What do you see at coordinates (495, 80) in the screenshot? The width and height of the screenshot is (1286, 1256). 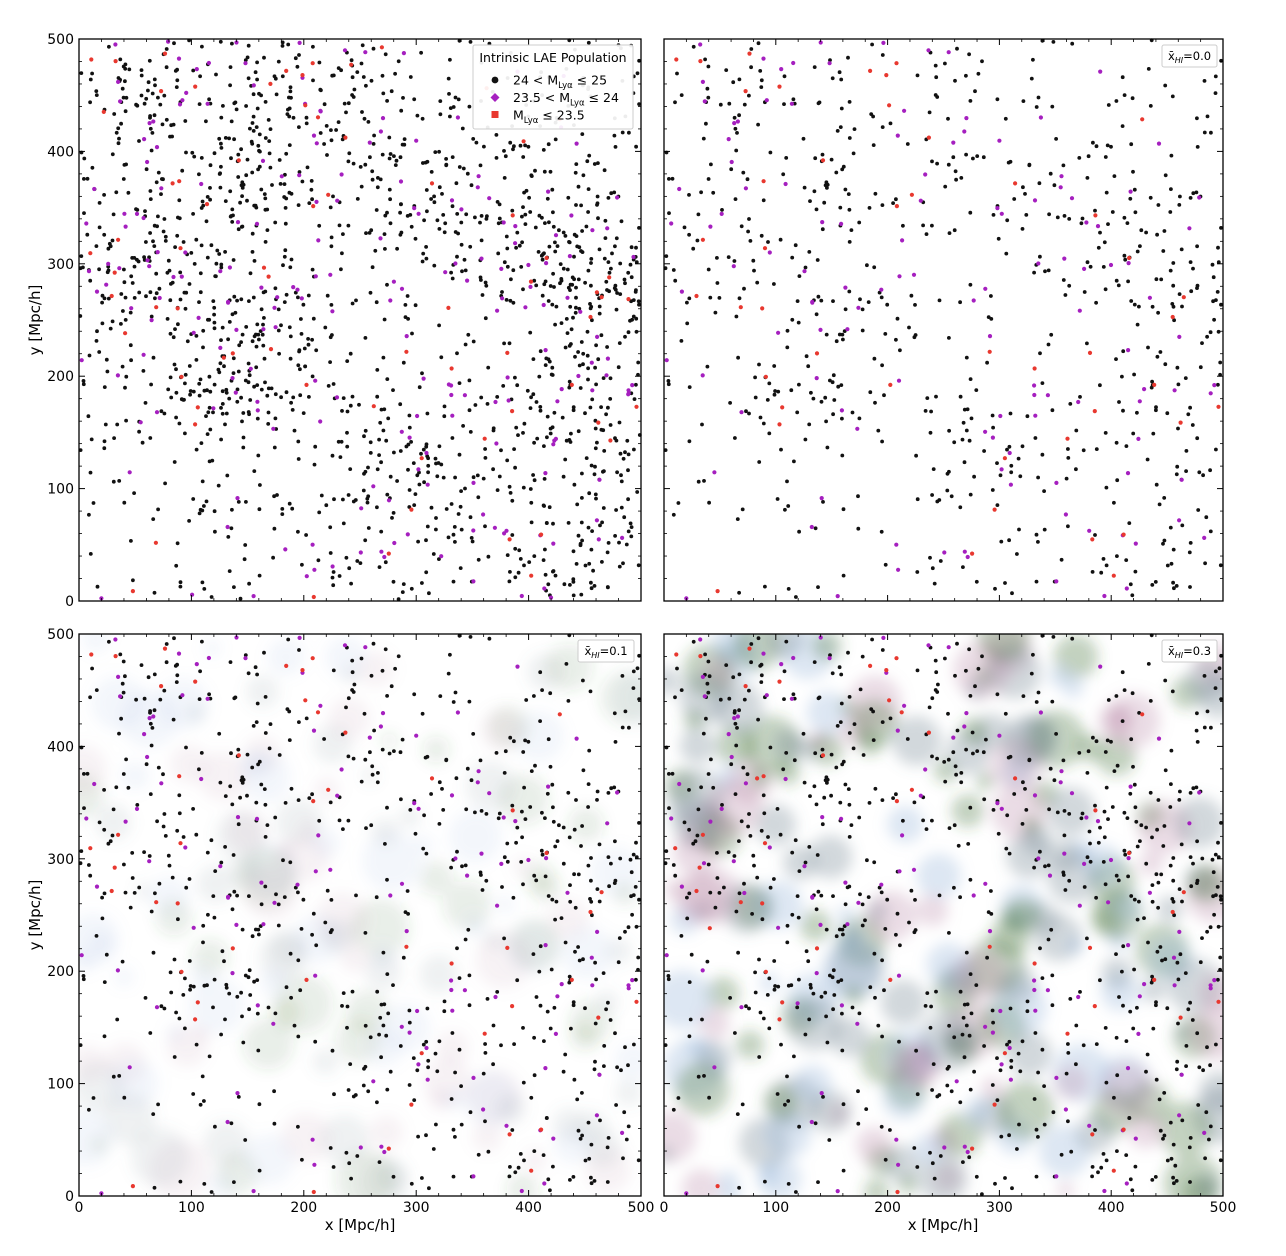 I see `legend-marker-faint` at bounding box center [495, 80].